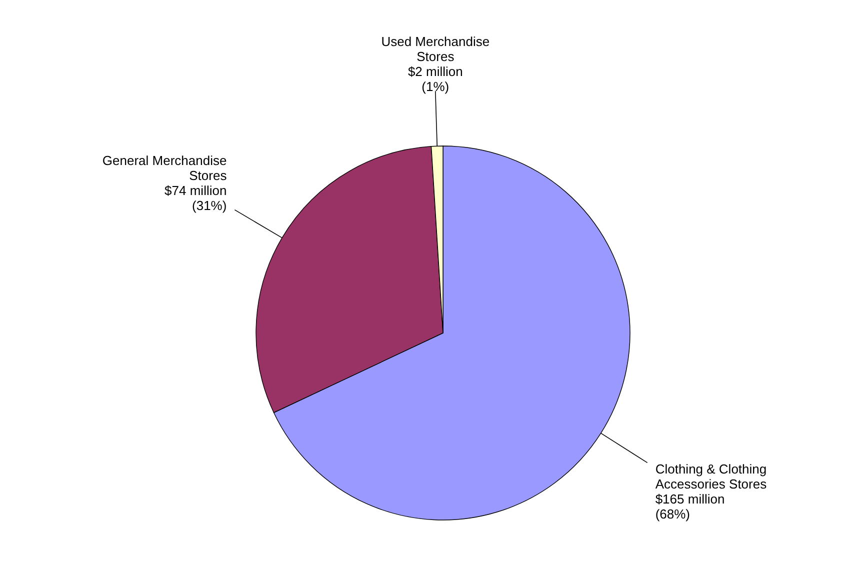  What do you see at coordinates (435, 79) in the screenshot?
I see `data-label: $2 million (1%)` at bounding box center [435, 79].